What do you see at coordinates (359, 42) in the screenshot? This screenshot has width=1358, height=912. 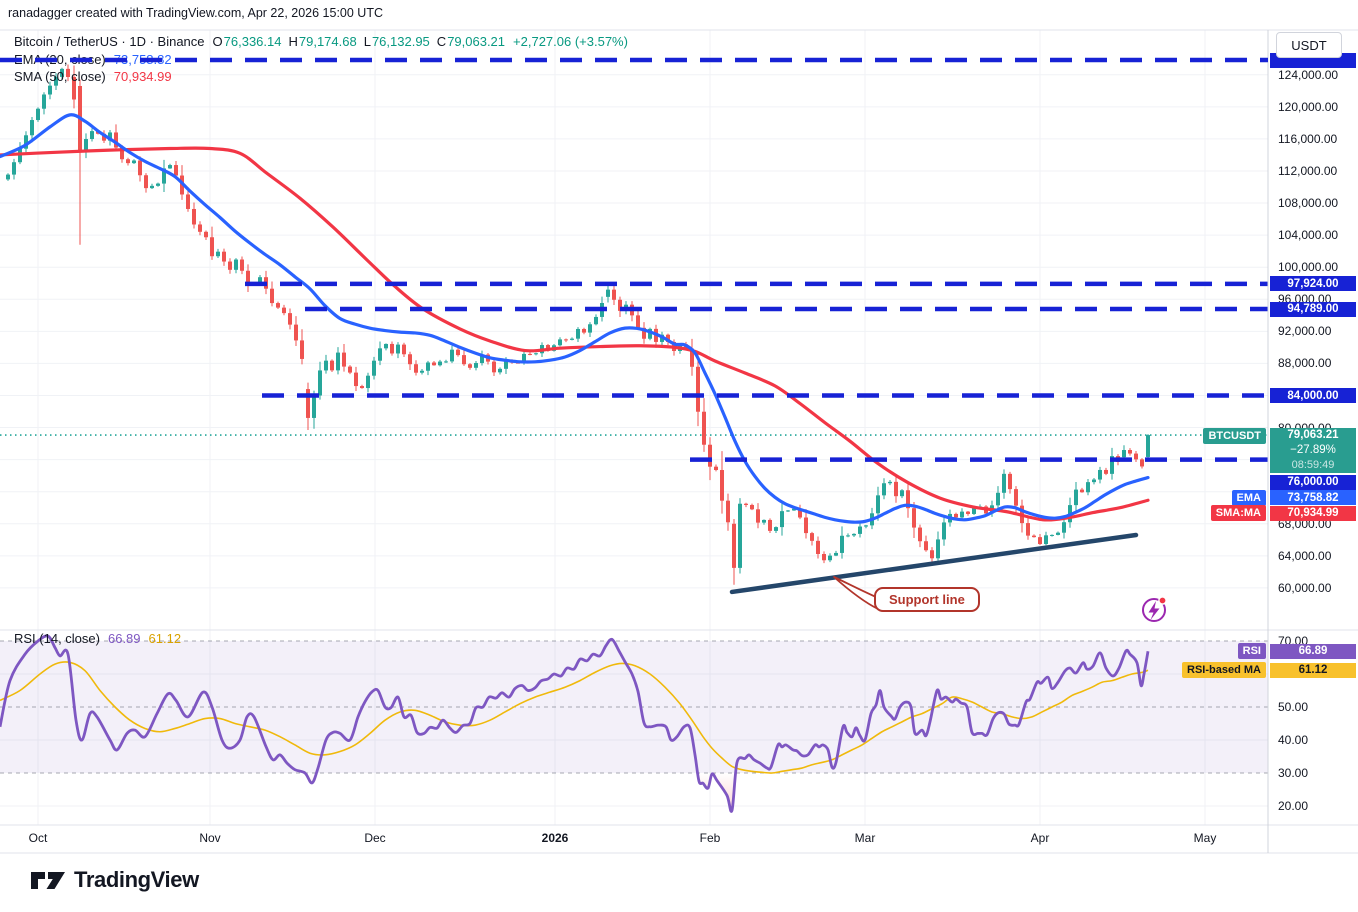 I see `ohlc-values: O76,336.14 H79,174.68 L76,132.95 C79,063.21` at bounding box center [359, 42].